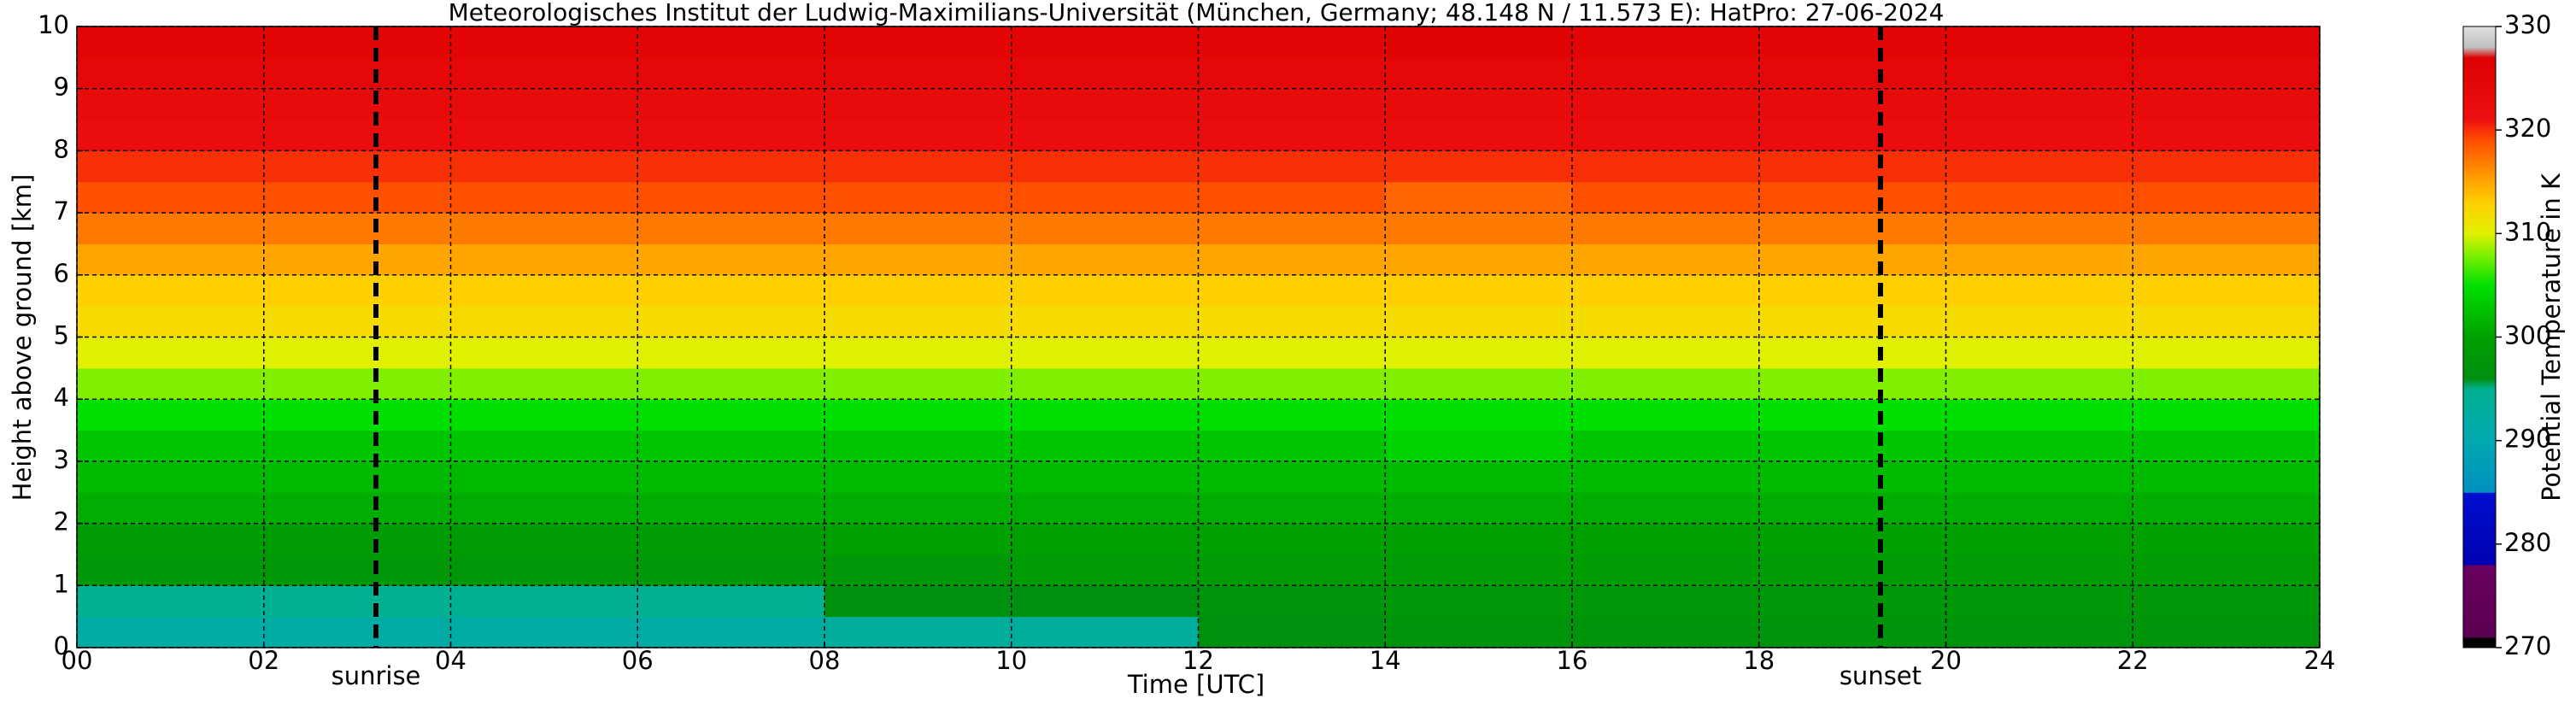  What do you see at coordinates (2527, 439) in the screenshot?
I see `colorbar-tick-label: 290` at bounding box center [2527, 439].